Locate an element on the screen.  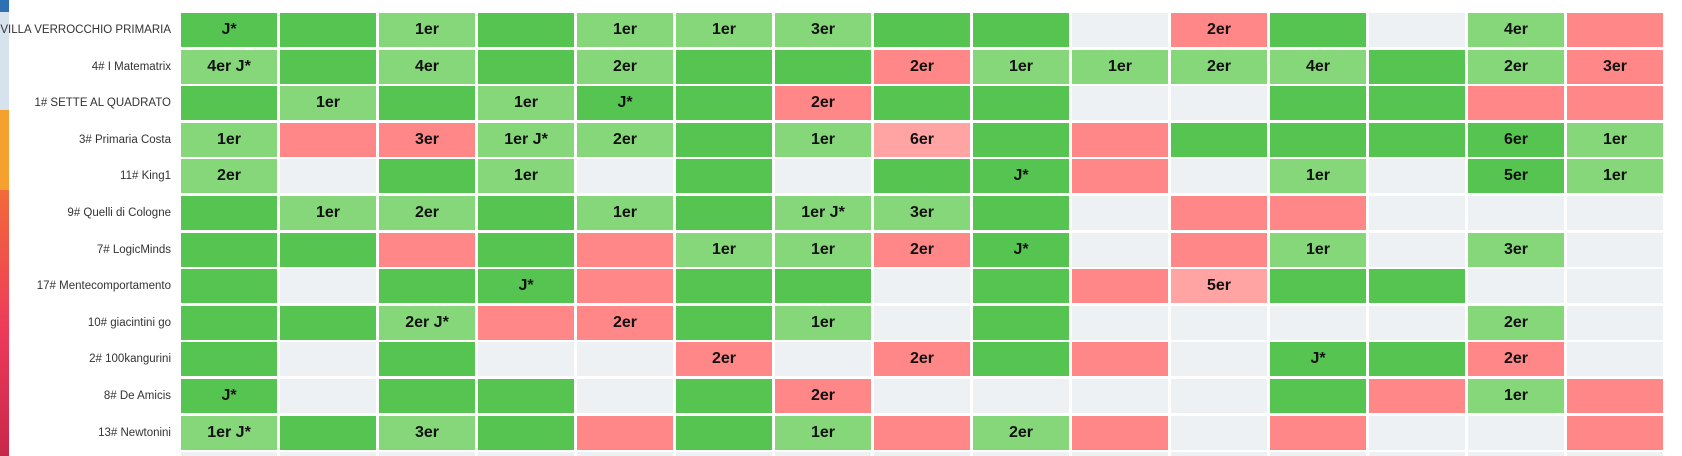
score-cell: 2er J* is located at coordinates (427, 323).